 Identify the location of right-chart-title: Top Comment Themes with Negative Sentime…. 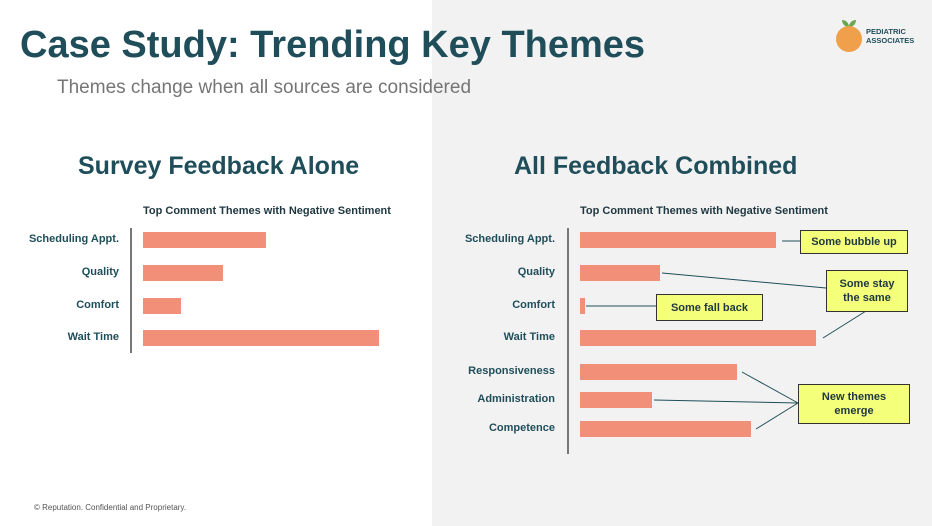
(704, 211).